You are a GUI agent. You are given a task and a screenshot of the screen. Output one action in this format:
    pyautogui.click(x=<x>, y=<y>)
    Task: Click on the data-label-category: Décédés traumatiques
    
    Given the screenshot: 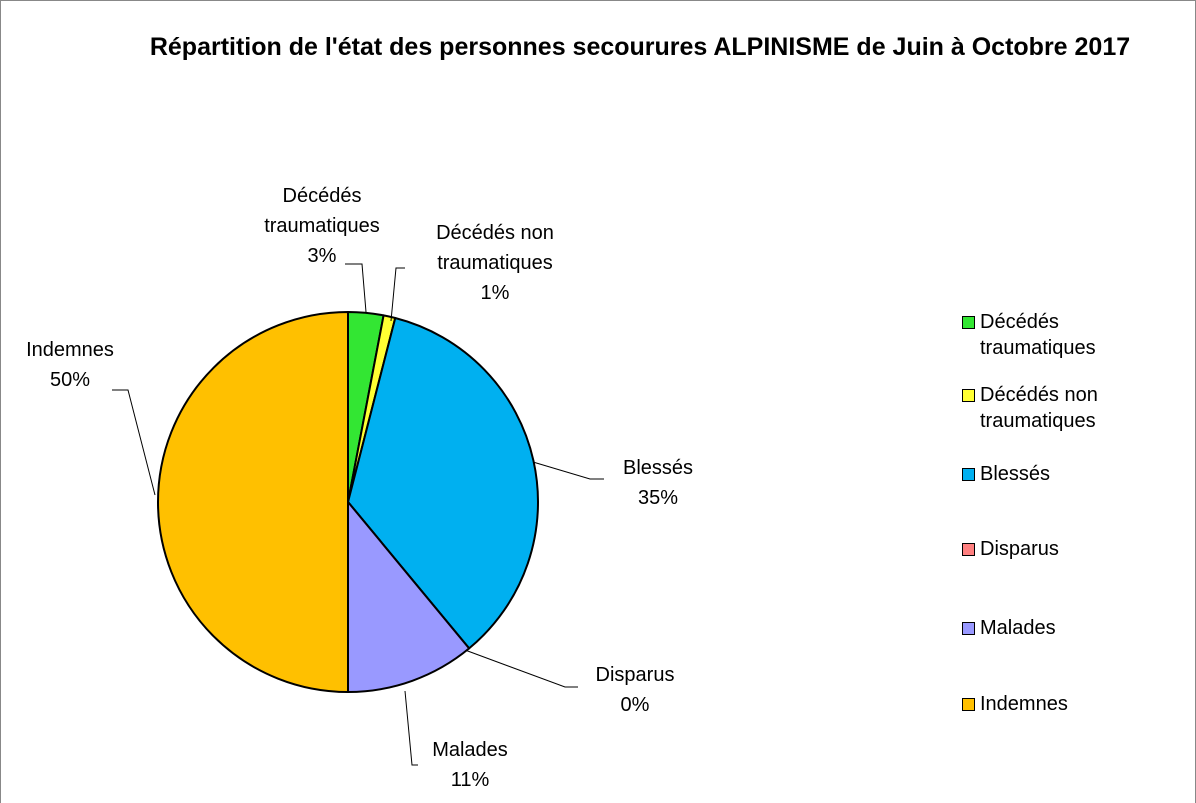 What is the action you would take?
    pyautogui.click(x=322, y=211)
    